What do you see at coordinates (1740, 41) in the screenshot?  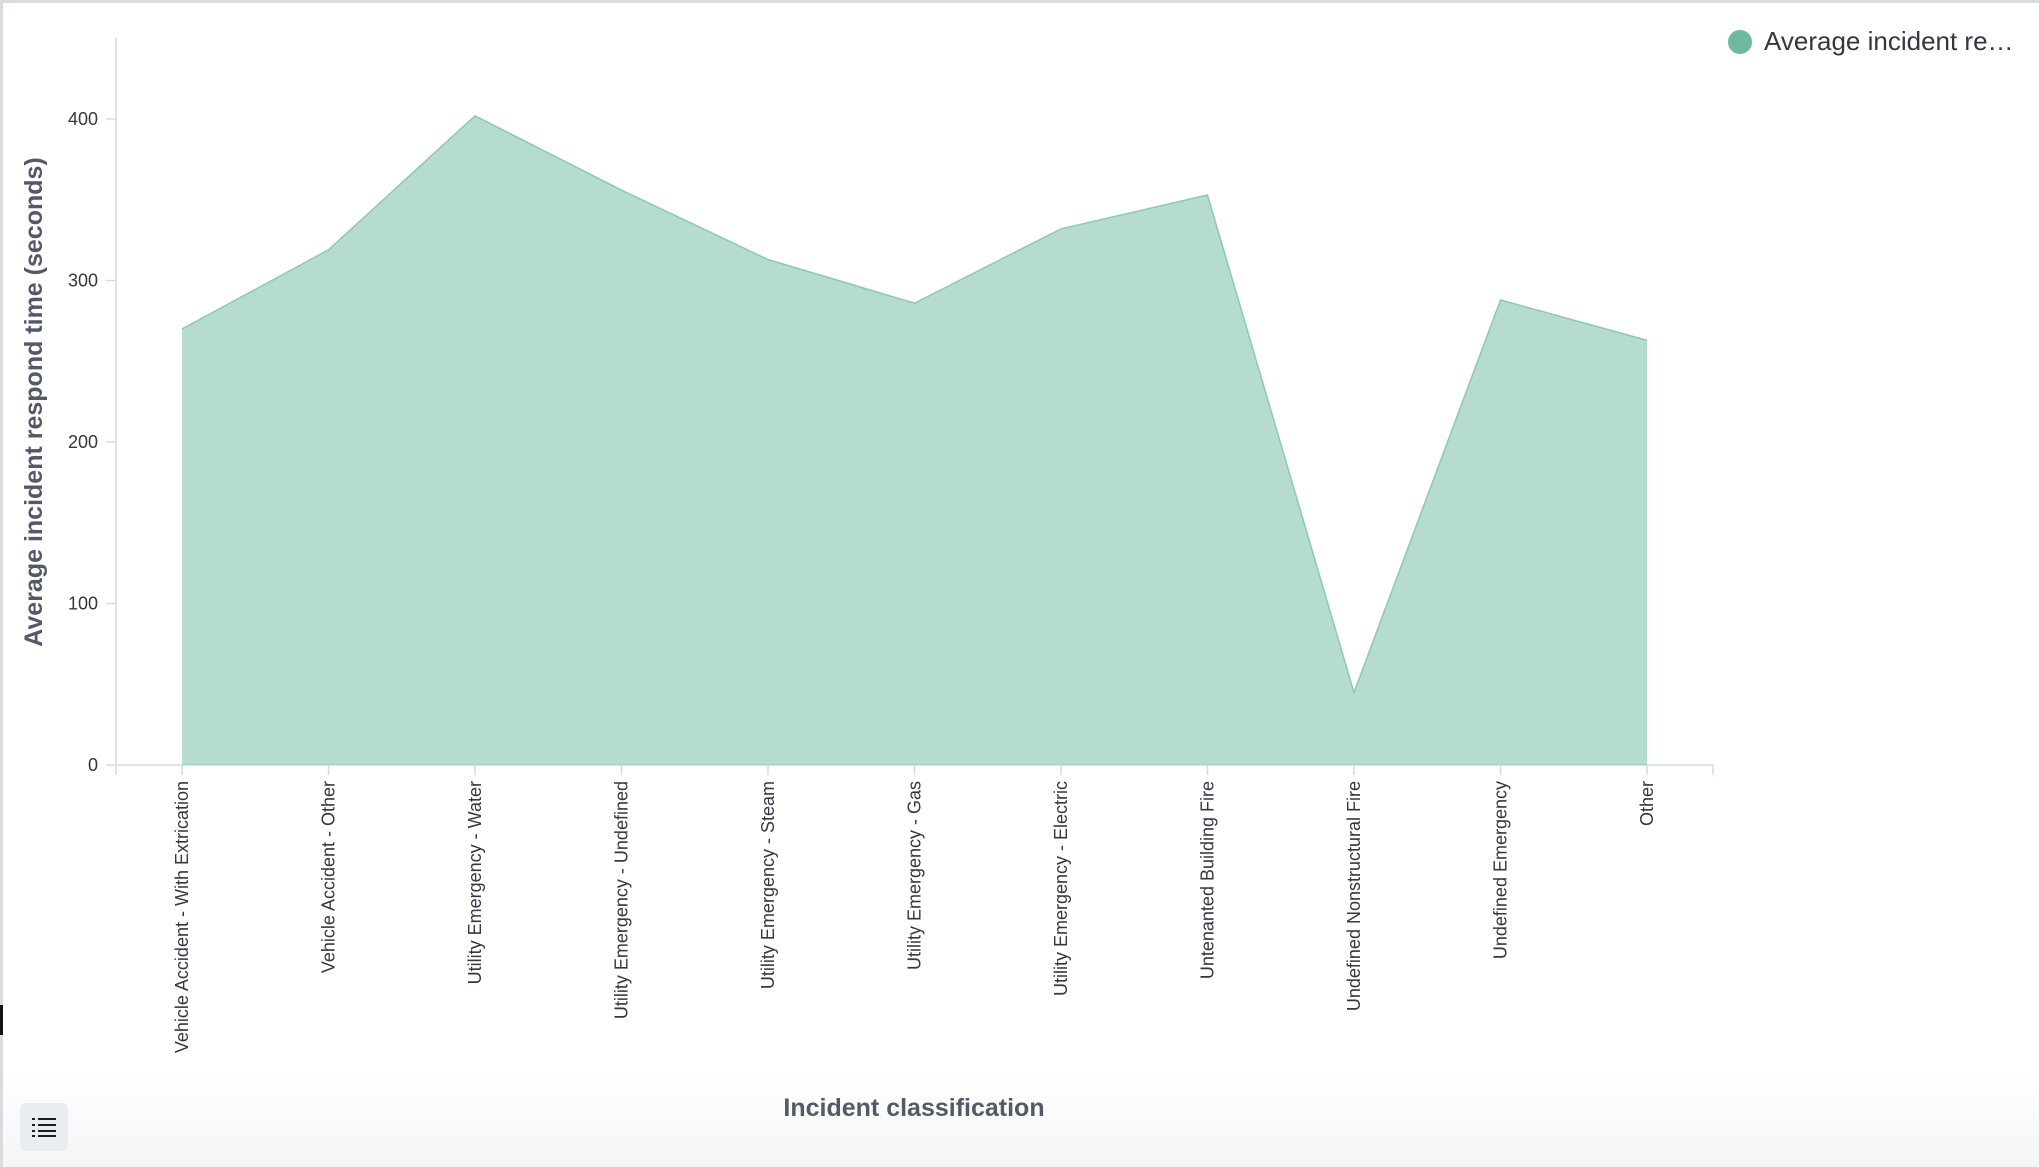 I see `legend-swatch` at bounding box center [1740, 41].